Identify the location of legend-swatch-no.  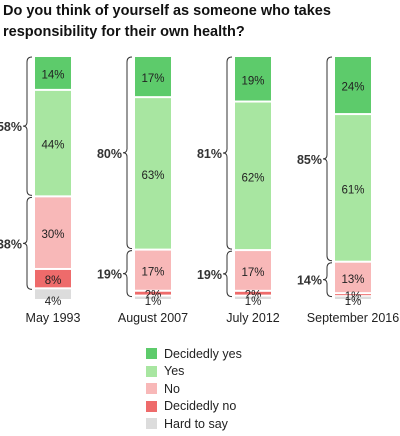
(151, 389).